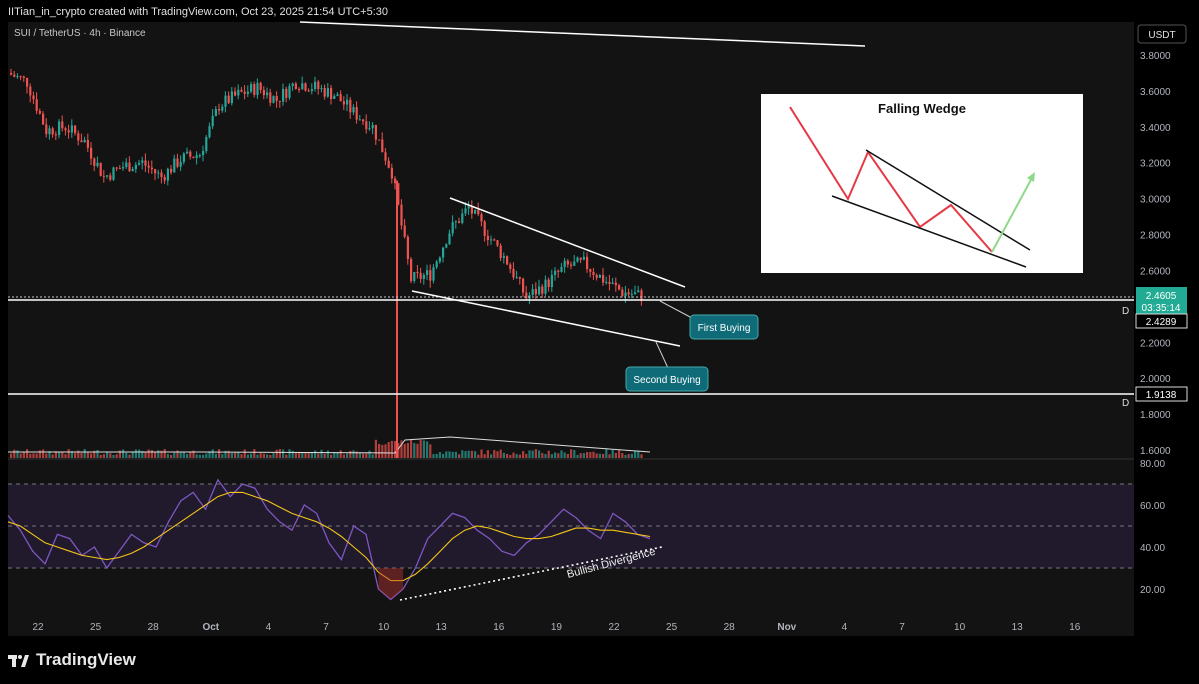  I want to click on time-tick-label: 25, so click(672, 627).